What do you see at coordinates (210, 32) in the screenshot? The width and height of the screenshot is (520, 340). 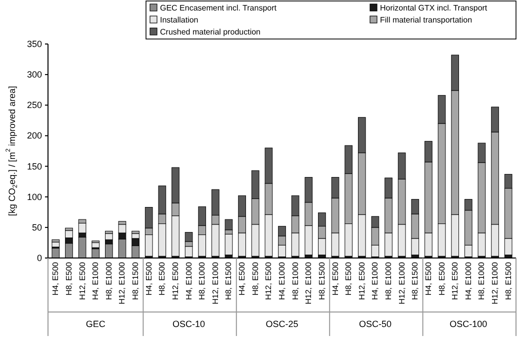 I see `legend-label: Crushed material production` at bounding box center [210, 32].